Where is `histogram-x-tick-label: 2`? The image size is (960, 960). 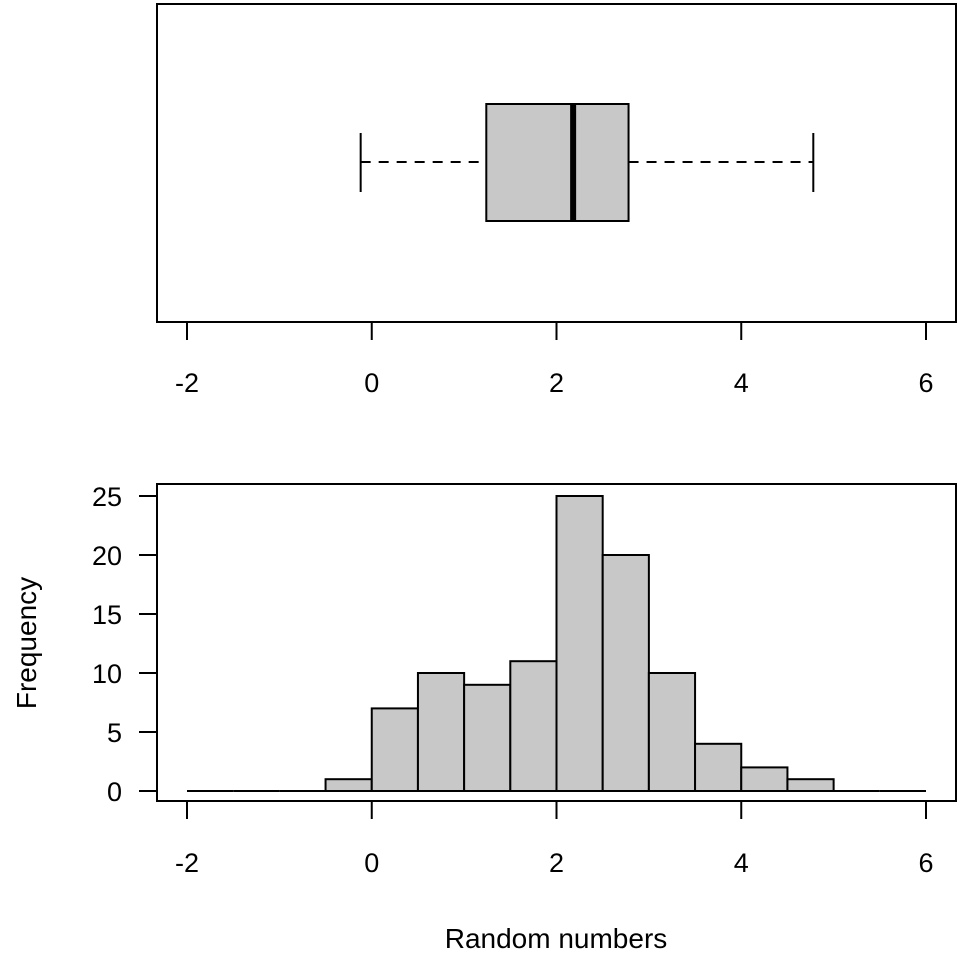
histogram-x-tick-label: 2 is located at coordinates (556, 863).